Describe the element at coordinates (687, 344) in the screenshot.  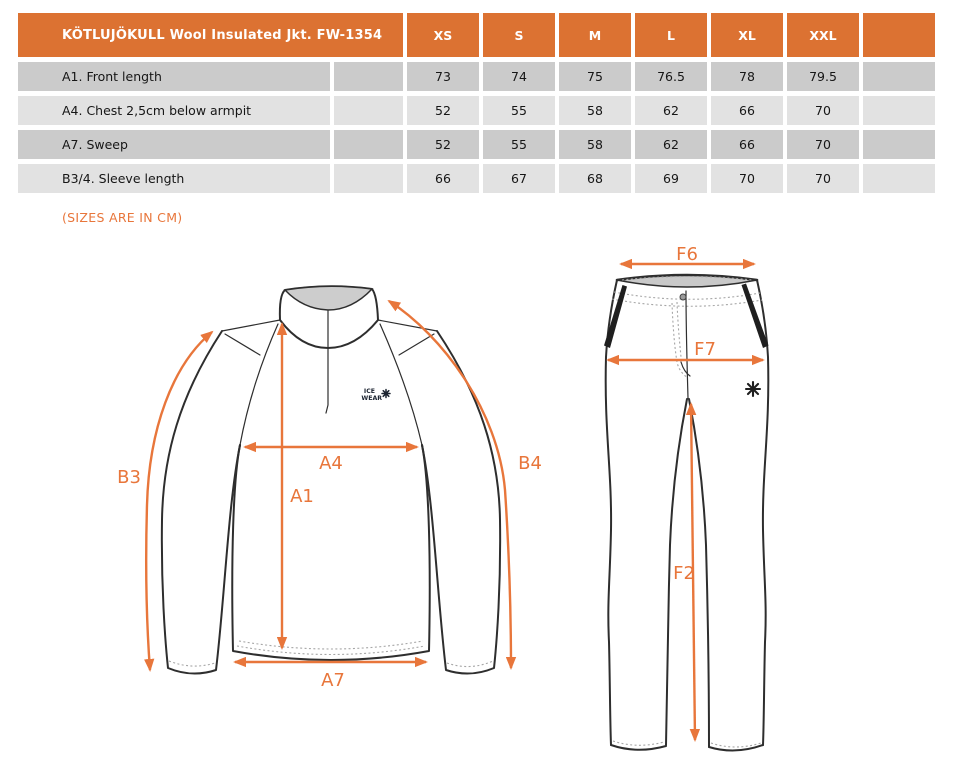
I see `pants-center-seam` at that location.